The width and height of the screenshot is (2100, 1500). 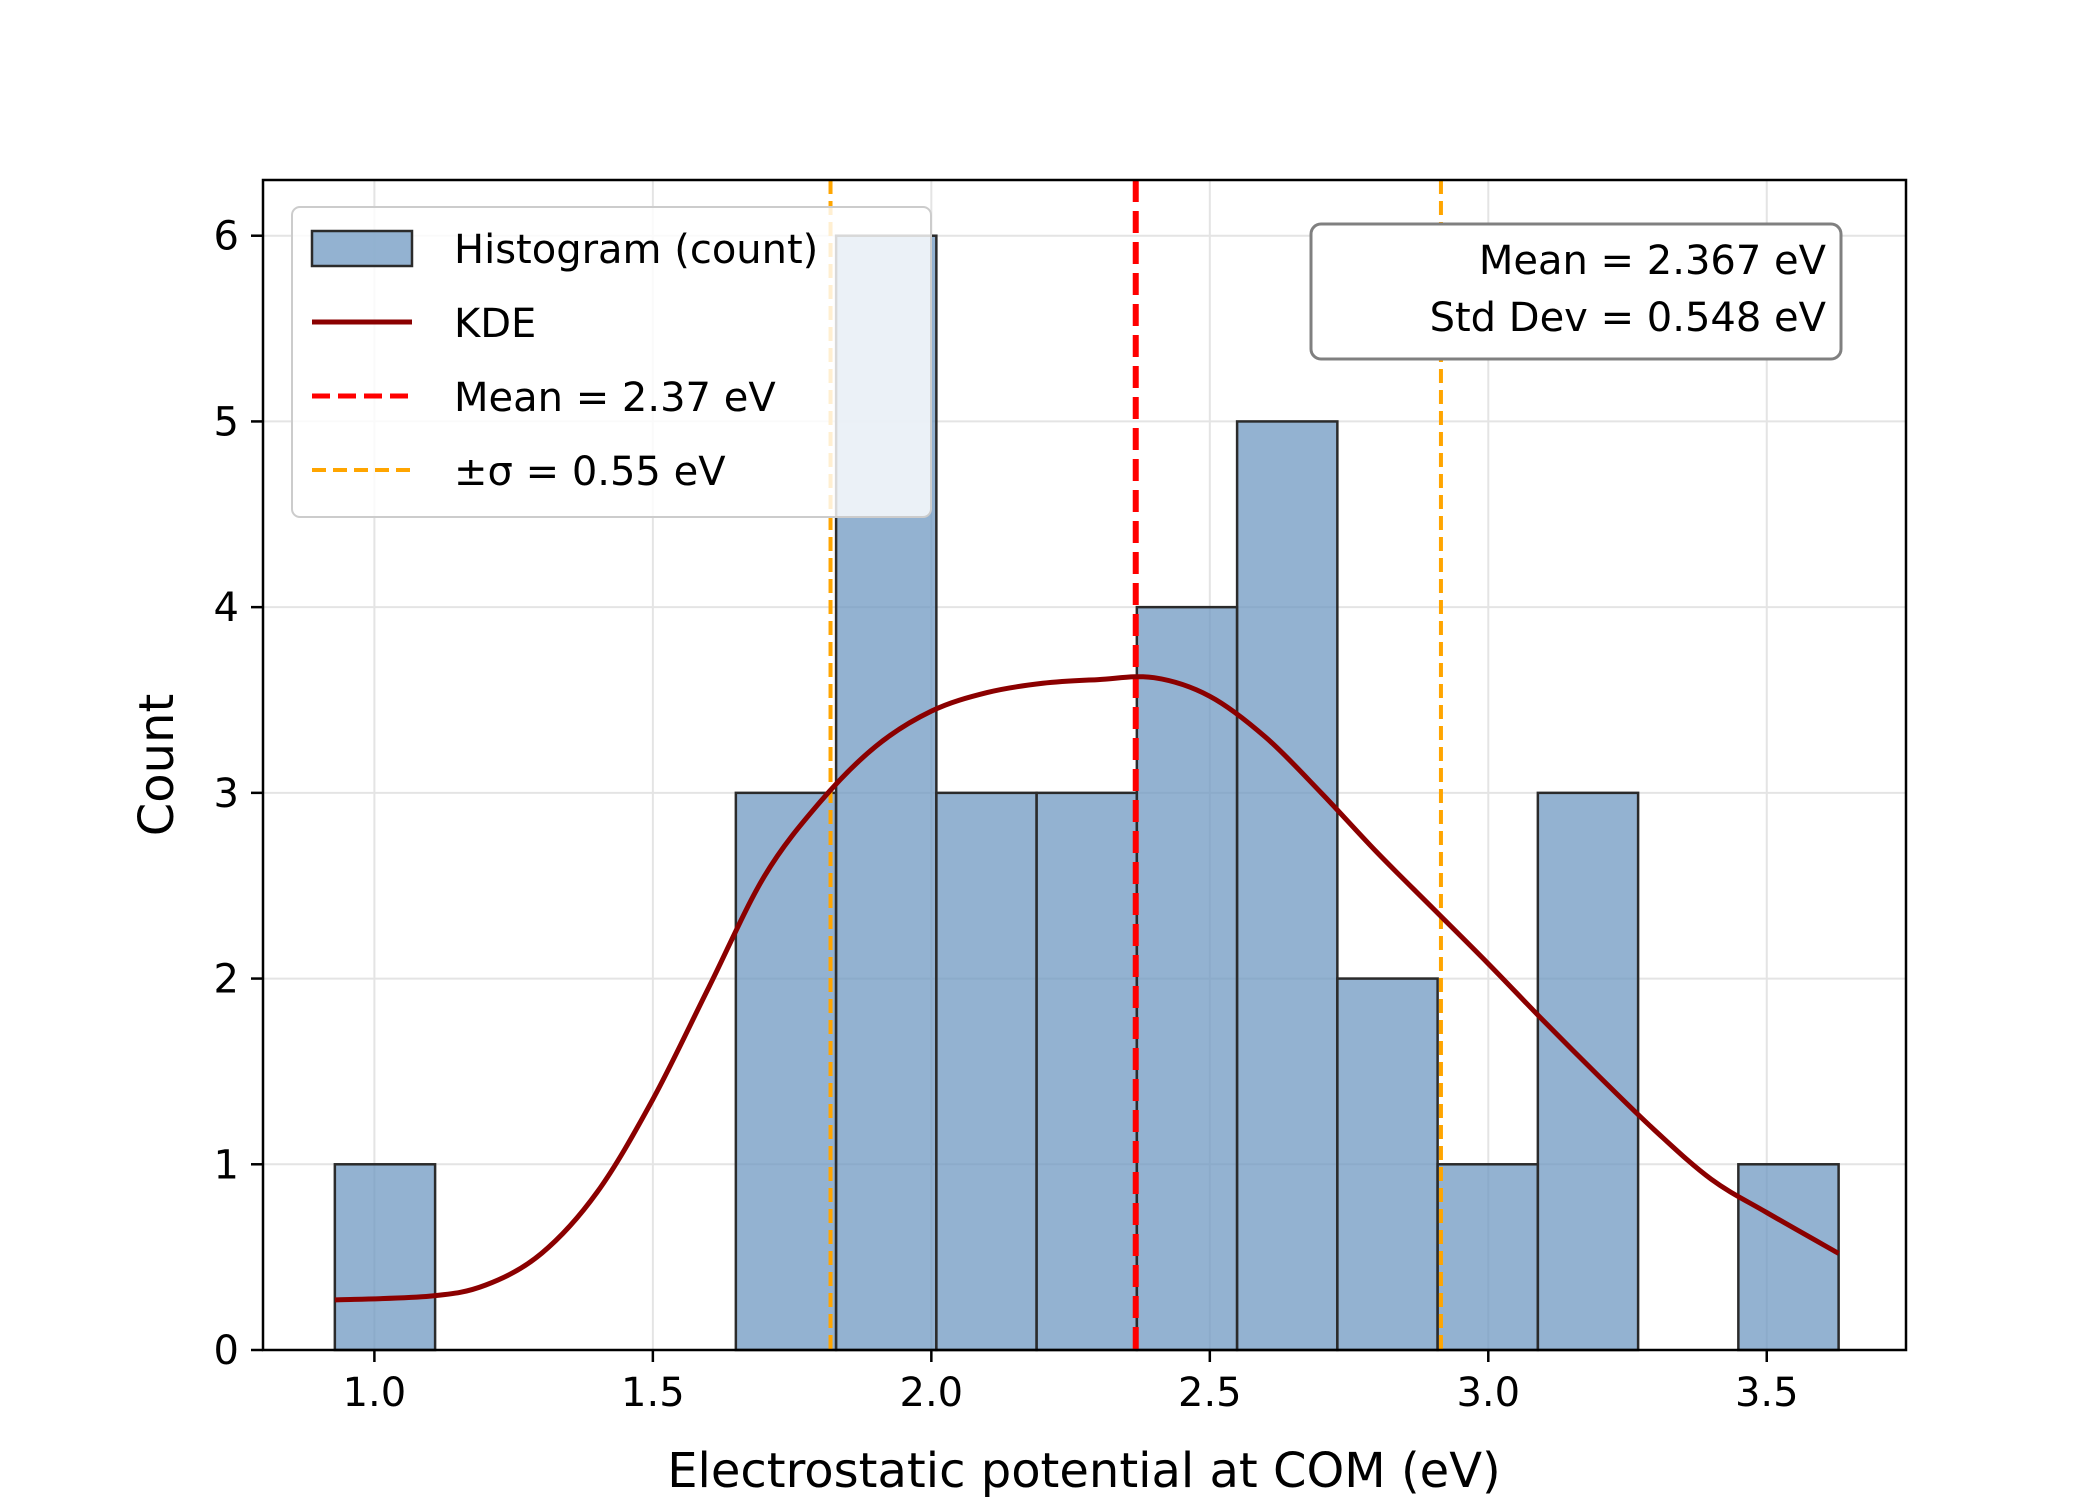 I want to click on legend-frame, so click(x=611, y=362).